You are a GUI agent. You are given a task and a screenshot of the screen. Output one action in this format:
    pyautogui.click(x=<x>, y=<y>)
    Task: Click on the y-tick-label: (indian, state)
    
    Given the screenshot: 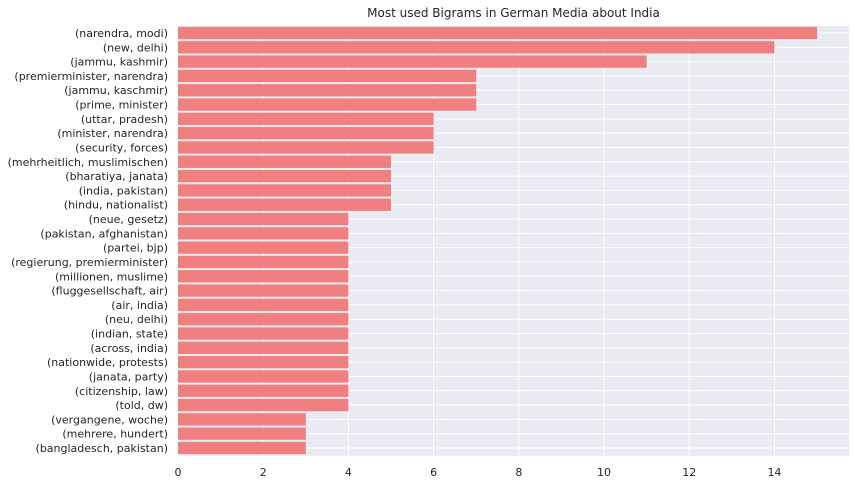 What is the action you would take?
    pyautogui.click(x=129, y=334)
    